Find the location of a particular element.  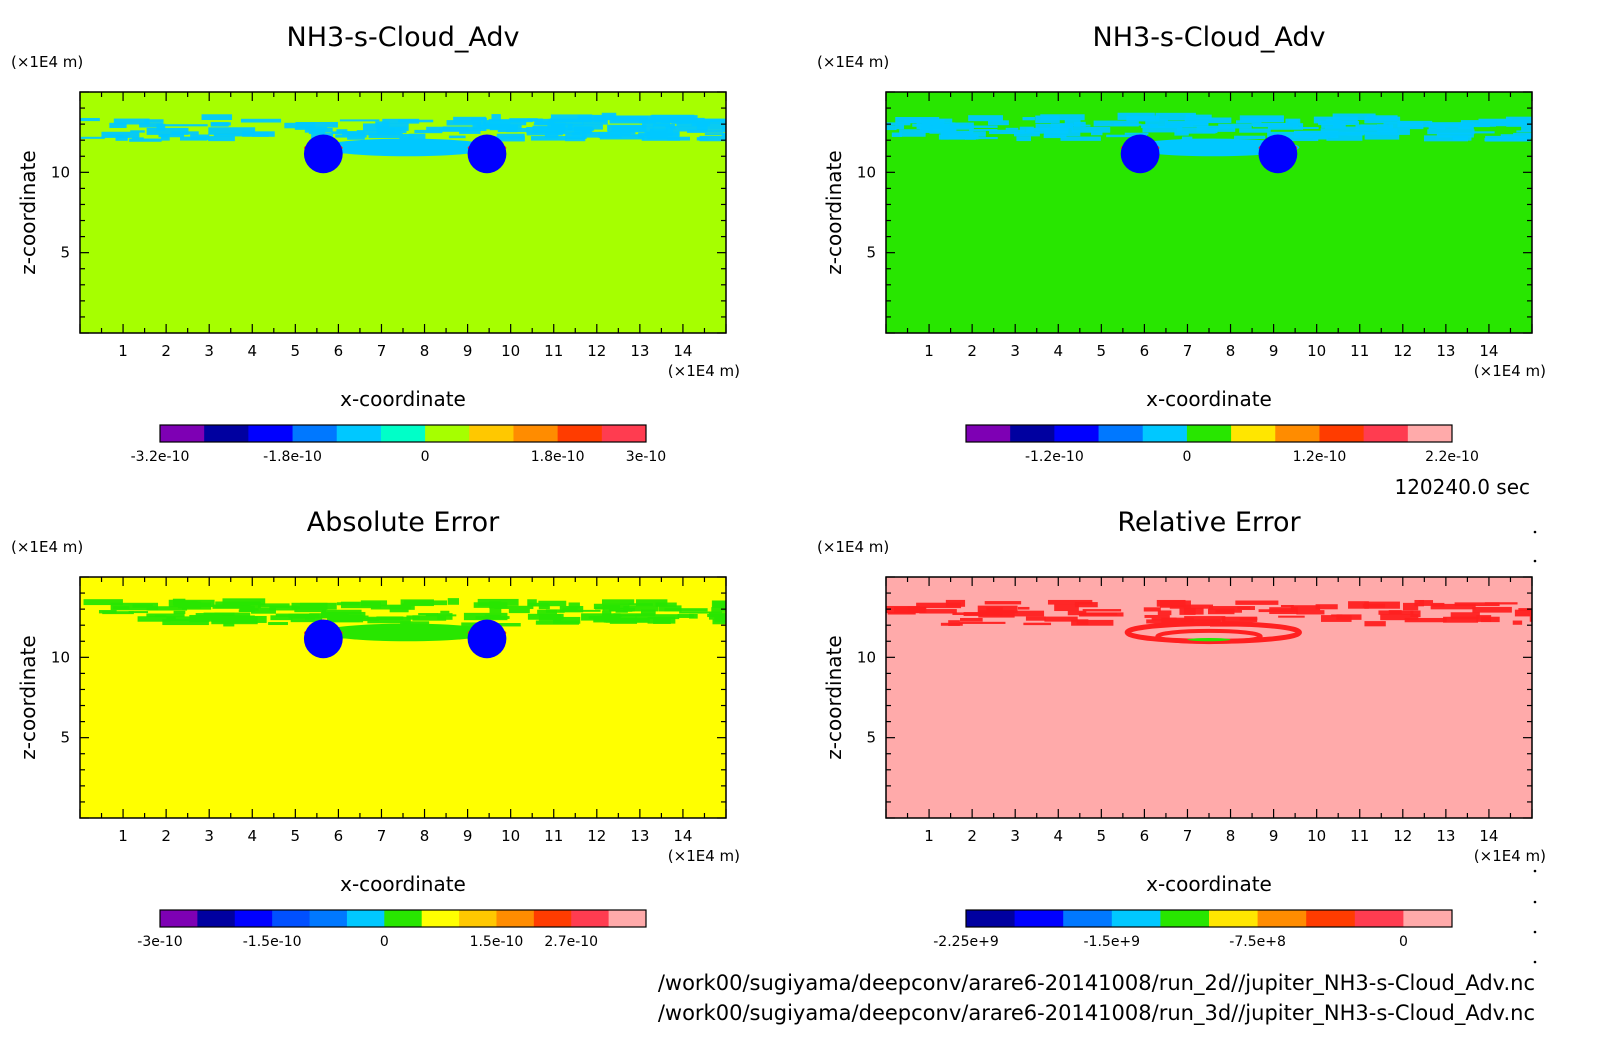

x-tick-label: 3 is located at coordinates (1015, 836).